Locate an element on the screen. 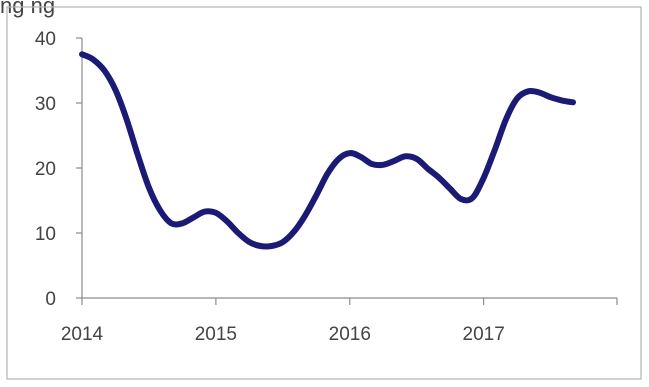  y-tick-label: 30 is located at coordinates (45, 104).